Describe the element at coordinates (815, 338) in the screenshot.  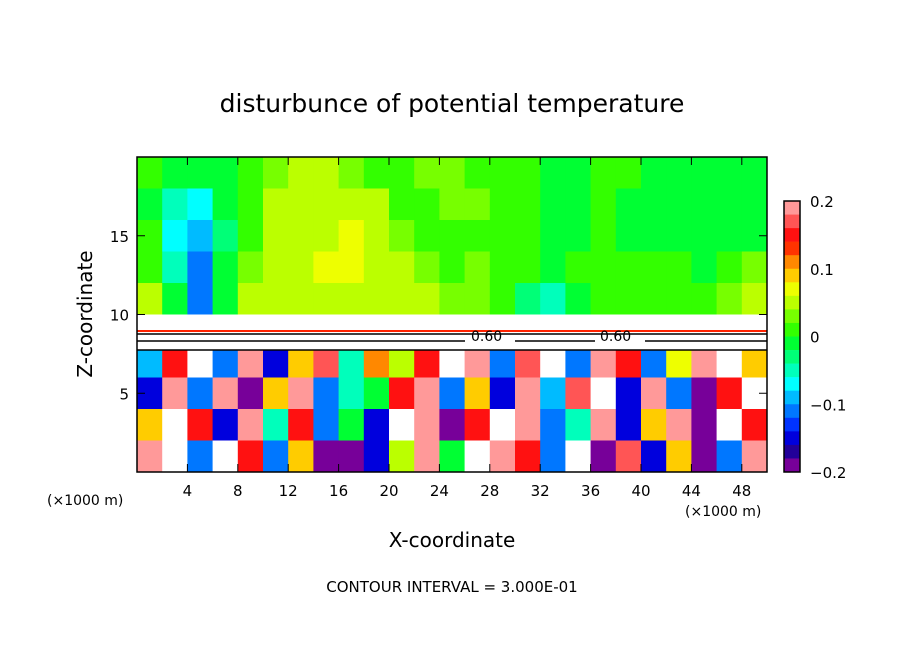
I see `colorbar-tick-label: 0` at that location.